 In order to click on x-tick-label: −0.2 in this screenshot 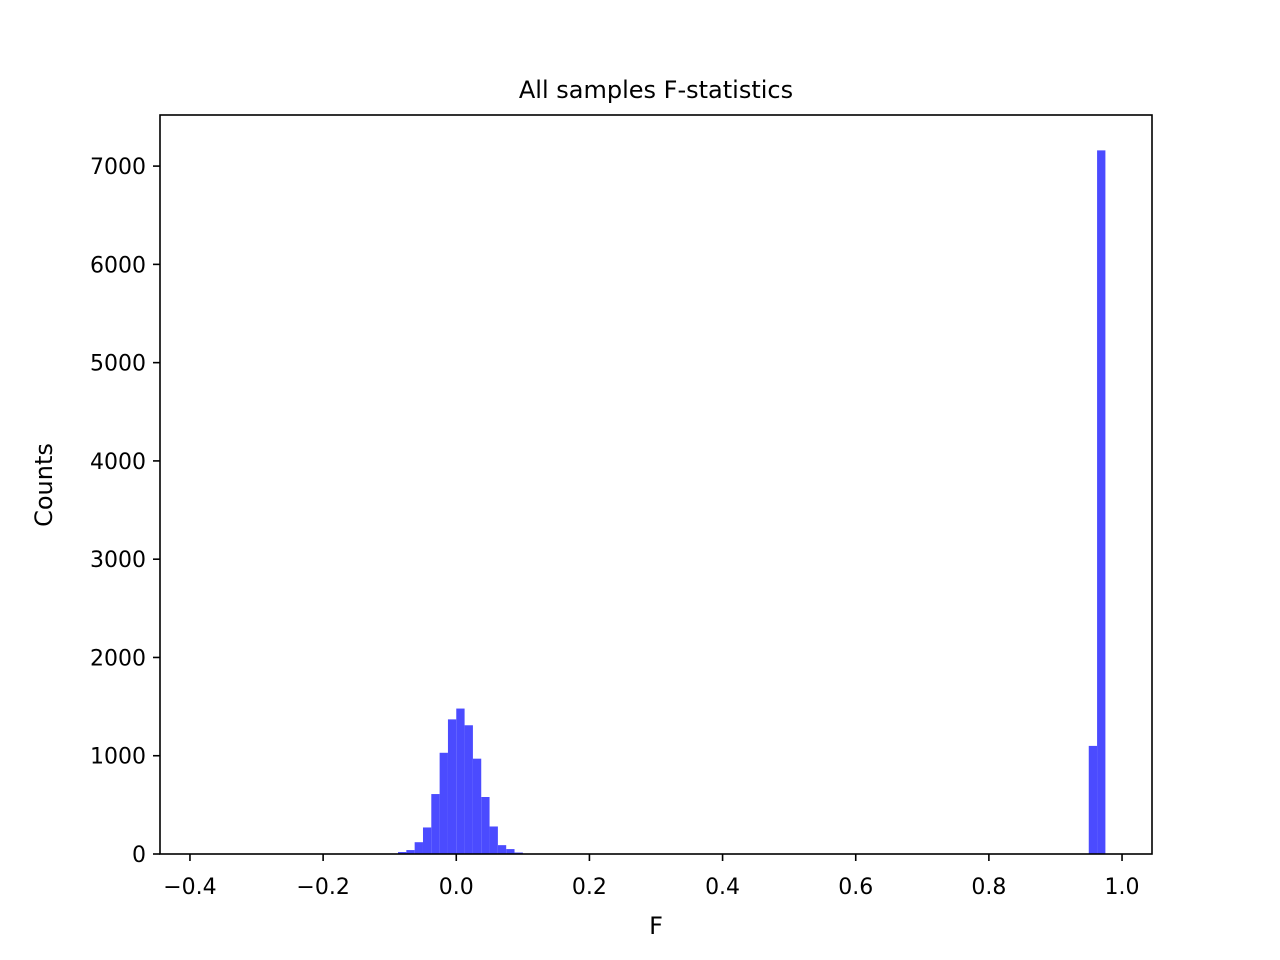, I will do `click(322, 887)`.